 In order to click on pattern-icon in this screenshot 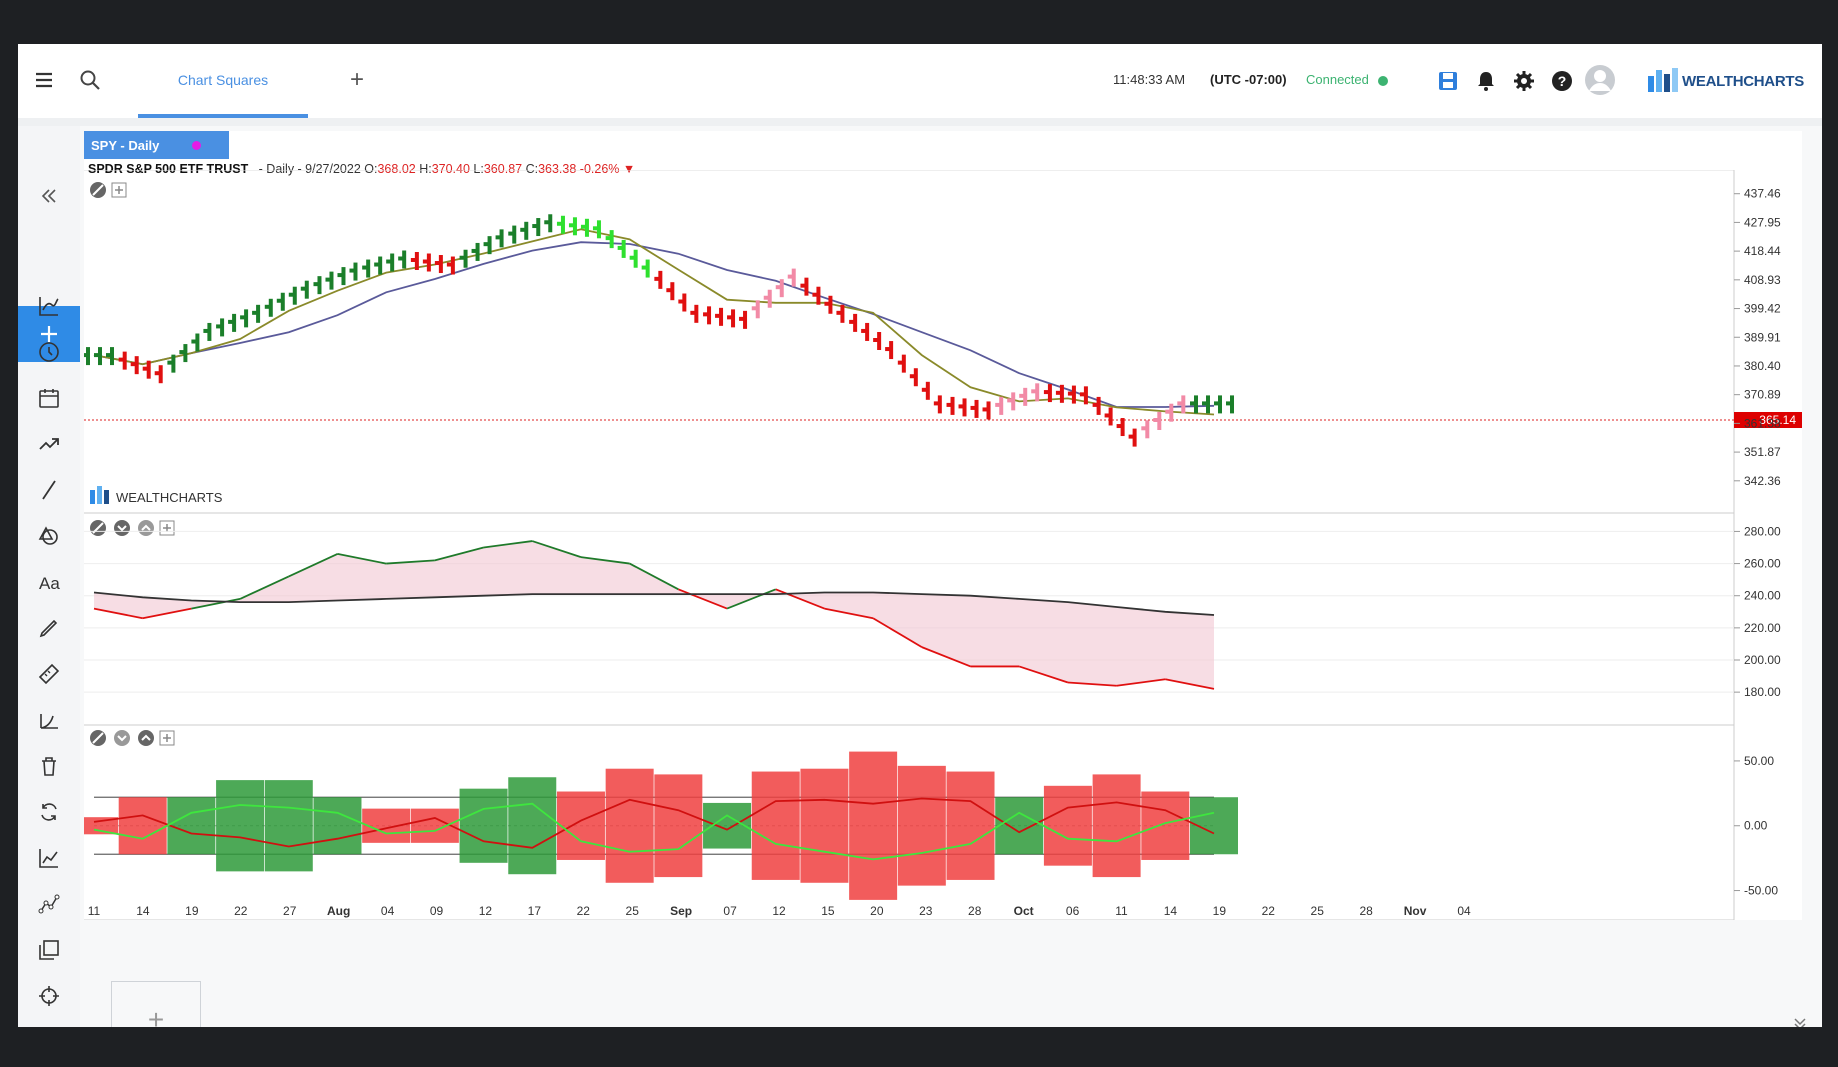, I will do `click(49, 904)`.